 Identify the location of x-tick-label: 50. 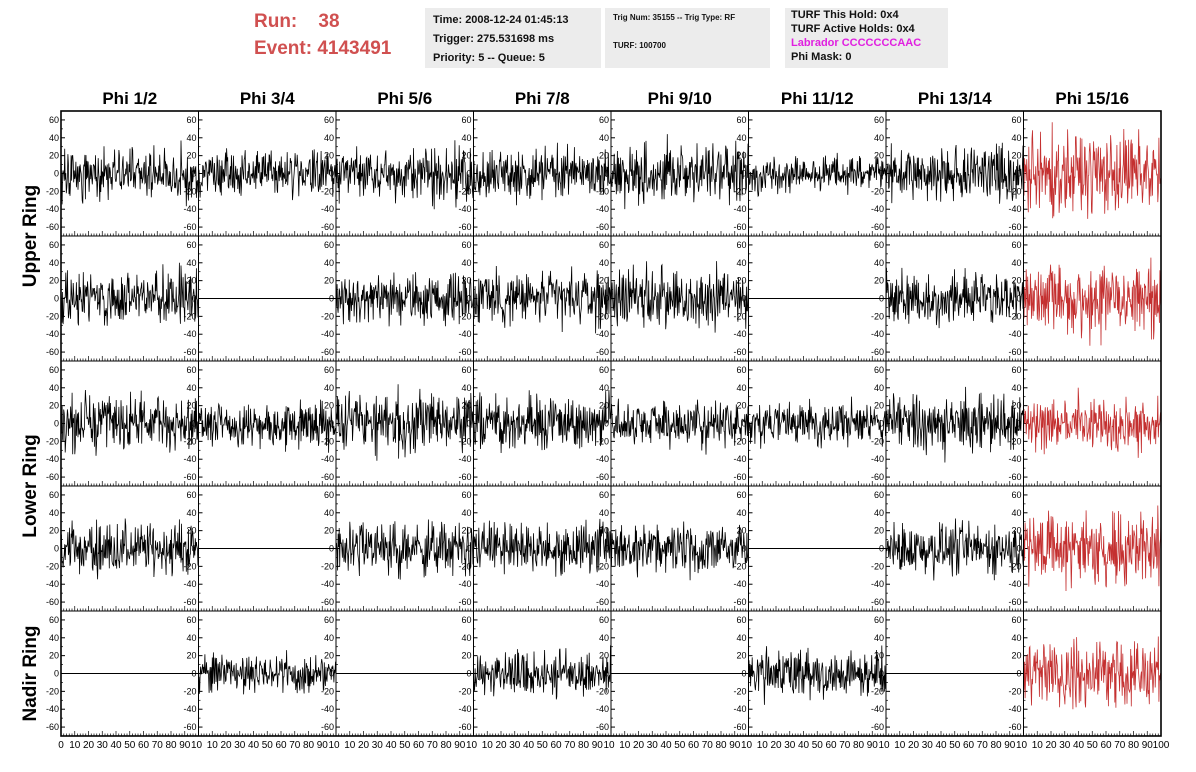
(955, 745).